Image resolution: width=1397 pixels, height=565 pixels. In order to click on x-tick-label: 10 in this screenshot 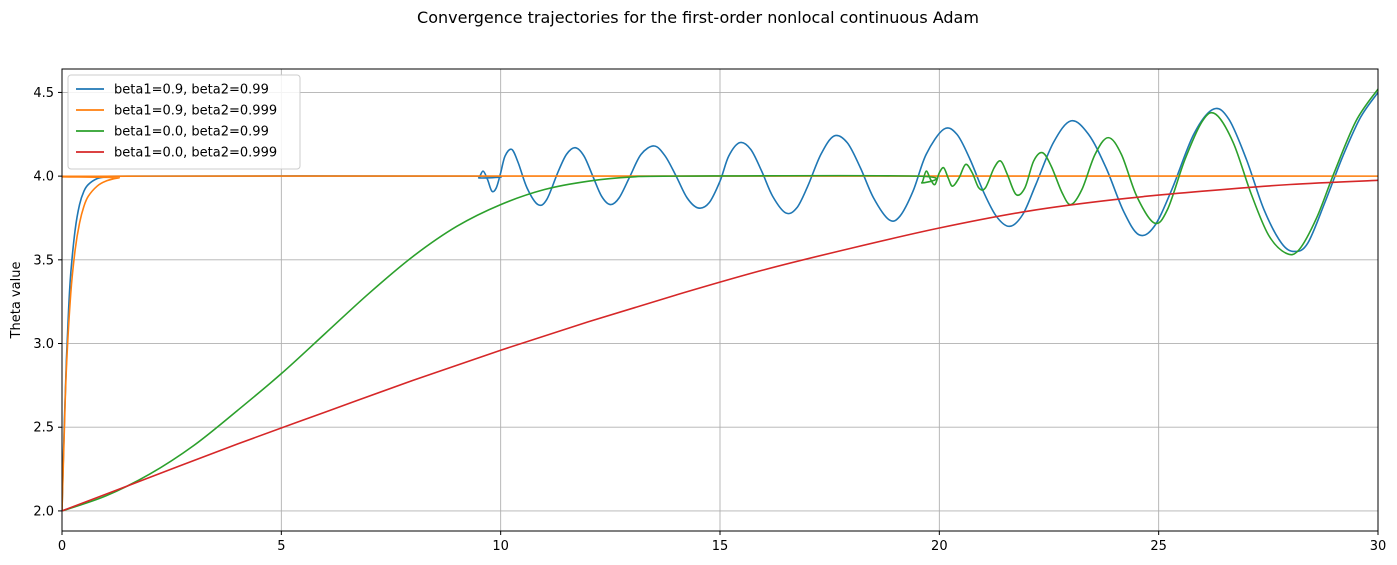, I will do `click(500, 546)`.